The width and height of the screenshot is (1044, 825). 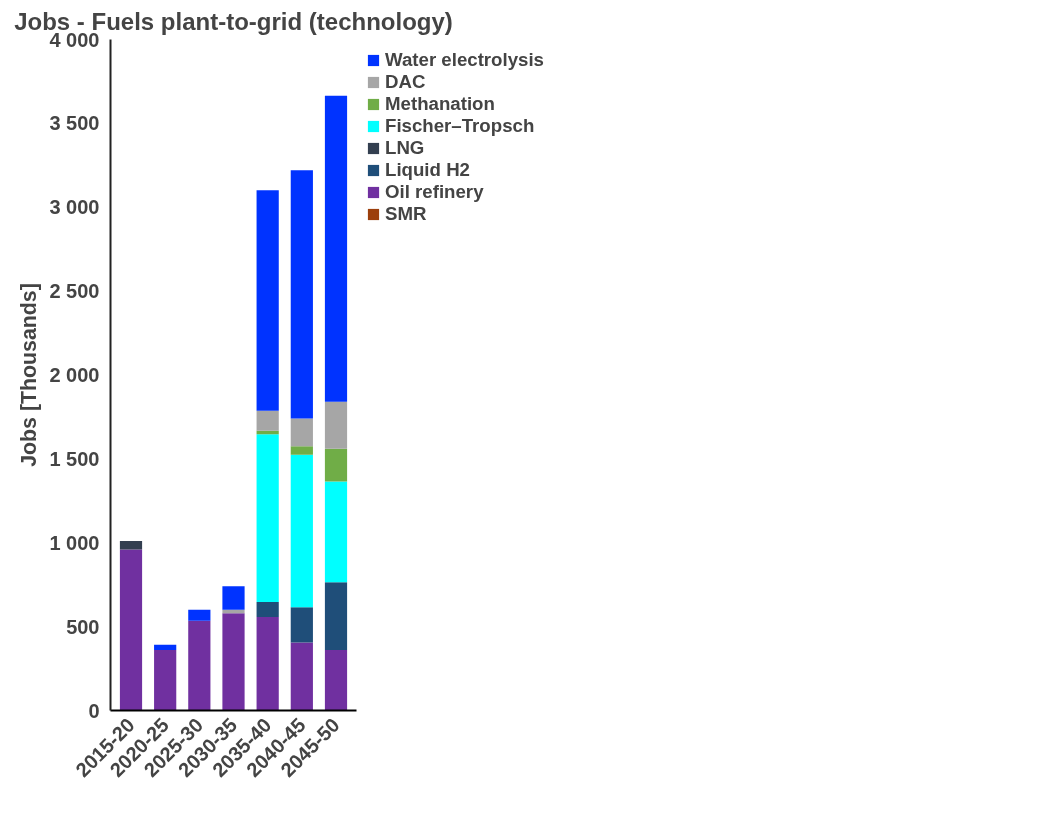 I want to click on y-tick-label: 2 500, so click(x=74, y=291).